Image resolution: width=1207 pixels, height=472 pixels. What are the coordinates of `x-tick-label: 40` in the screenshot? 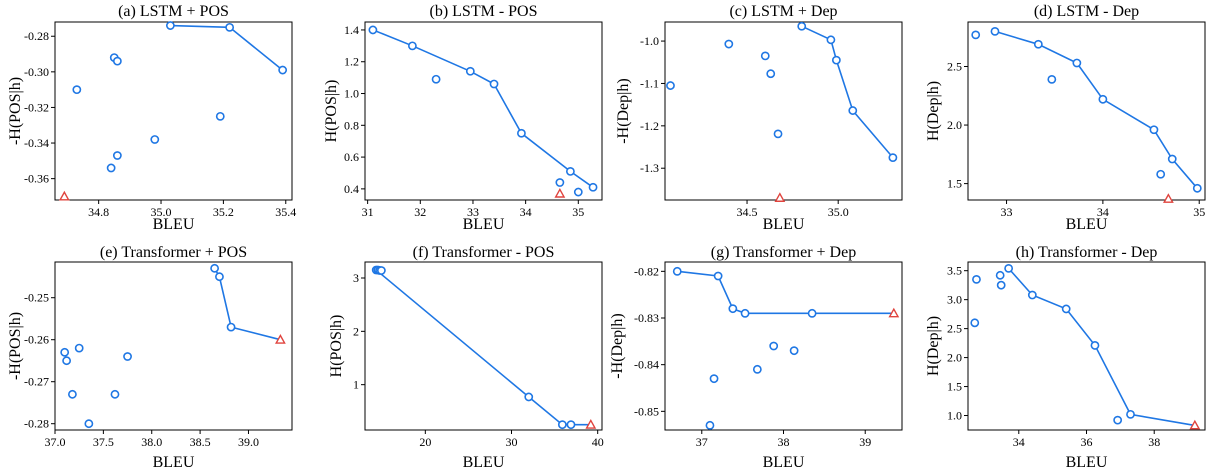 It's located at (598, 442).